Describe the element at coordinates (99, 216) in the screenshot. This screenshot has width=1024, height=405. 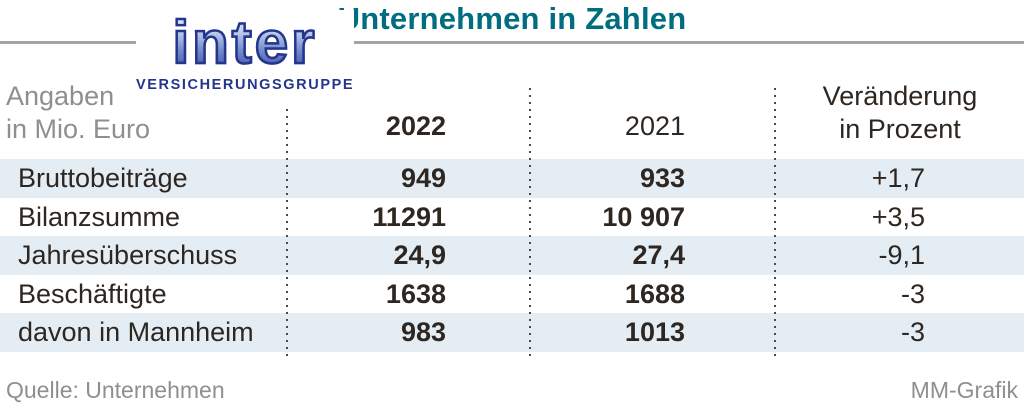
I see `row-label: Bilanzsumme` at that location.